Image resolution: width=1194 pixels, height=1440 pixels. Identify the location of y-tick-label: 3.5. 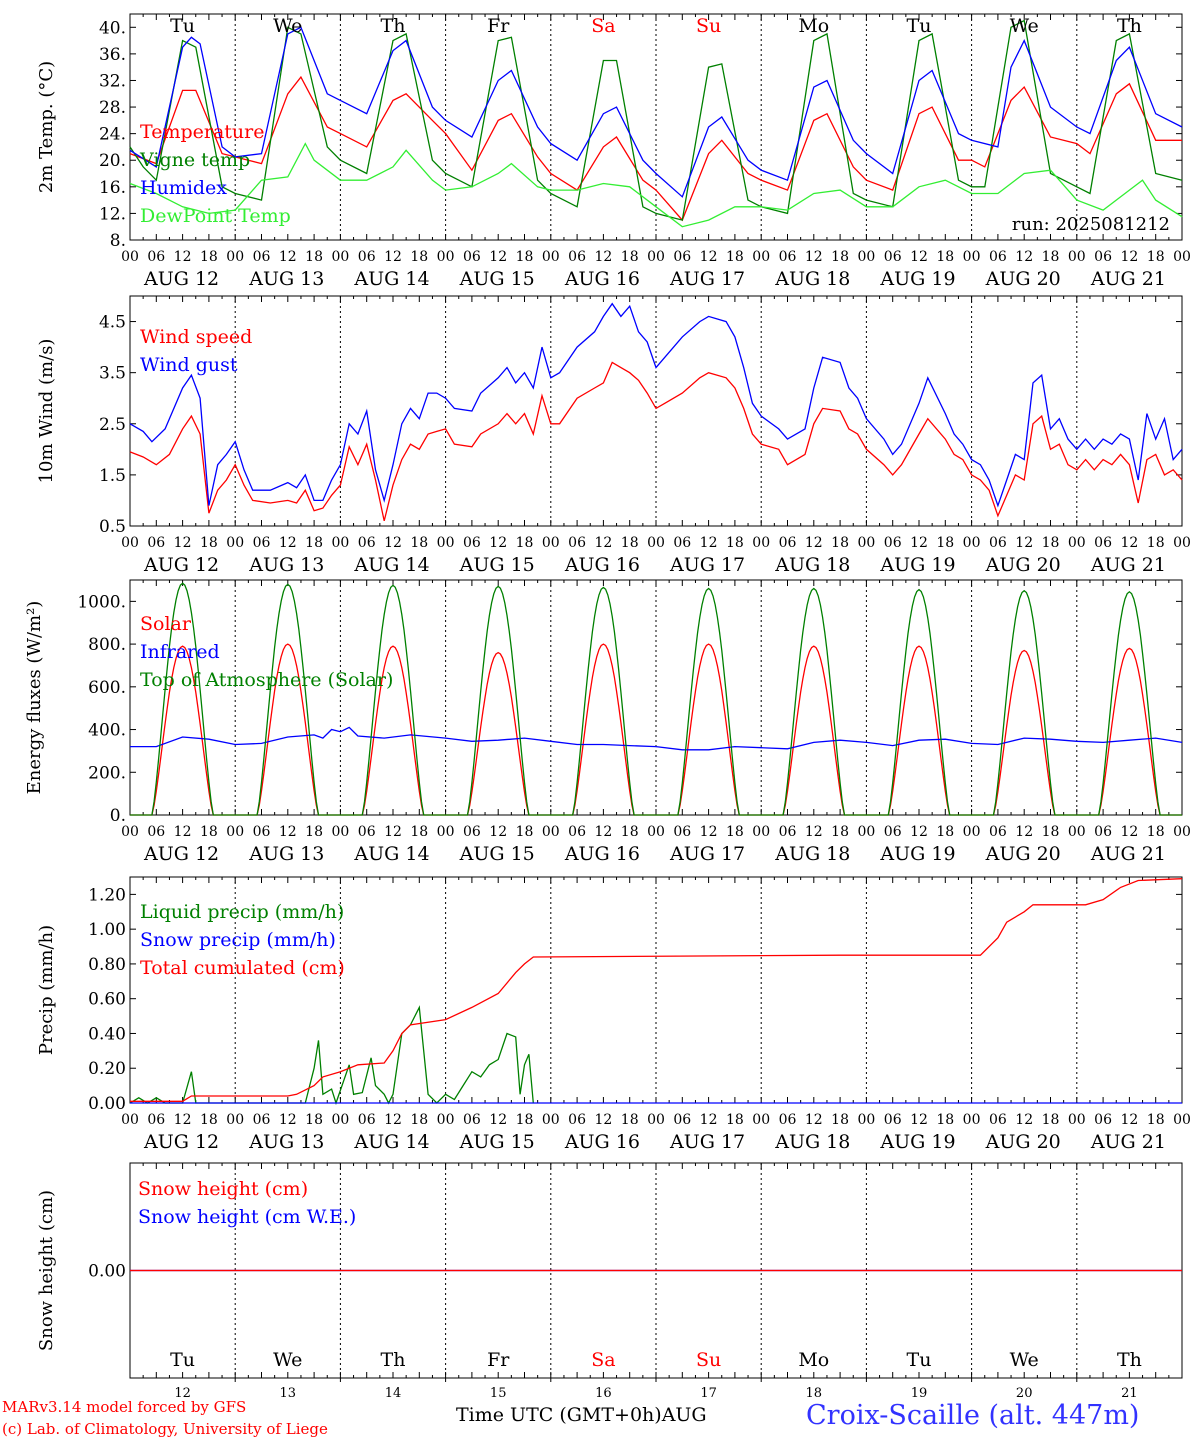
(112, 374).